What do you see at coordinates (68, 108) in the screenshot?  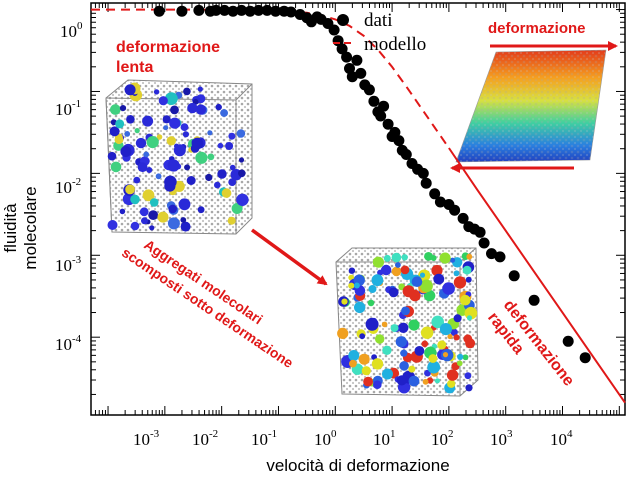 I see `y-tick-label: 10⁻¹` at bounding box center [68, 108].